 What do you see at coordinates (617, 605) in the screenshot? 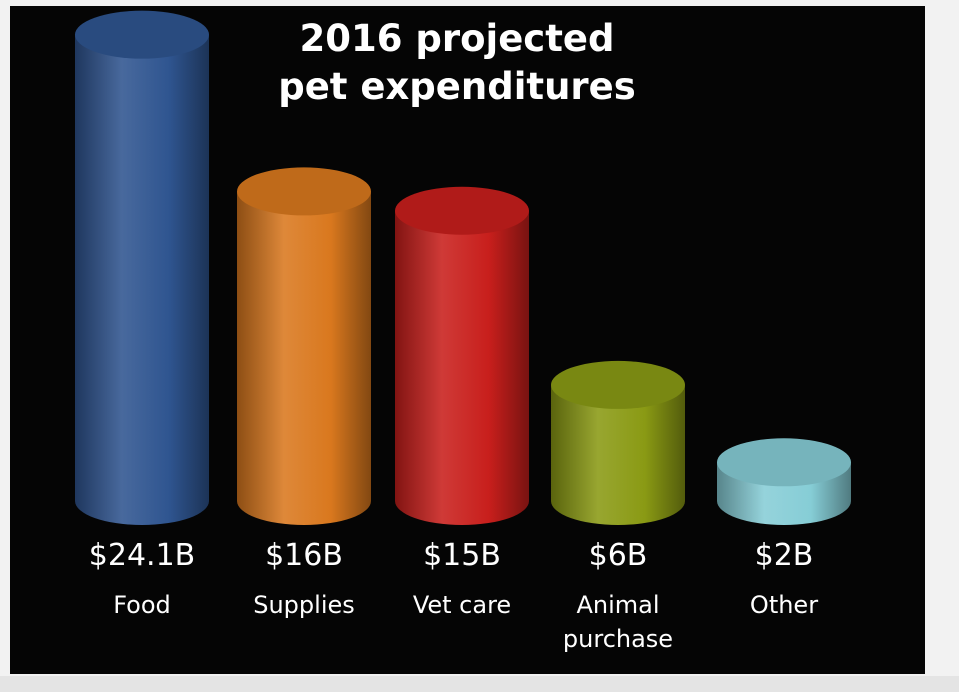
I see `category-label-4: Animal` at bounding box center [617, 605].